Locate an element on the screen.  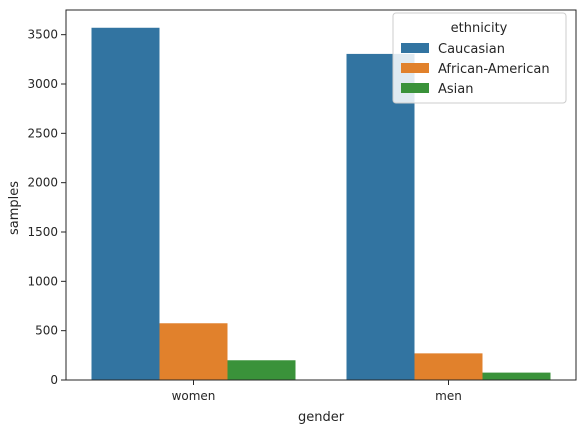
x-tick-label: men is located at coordinates (448, 396).